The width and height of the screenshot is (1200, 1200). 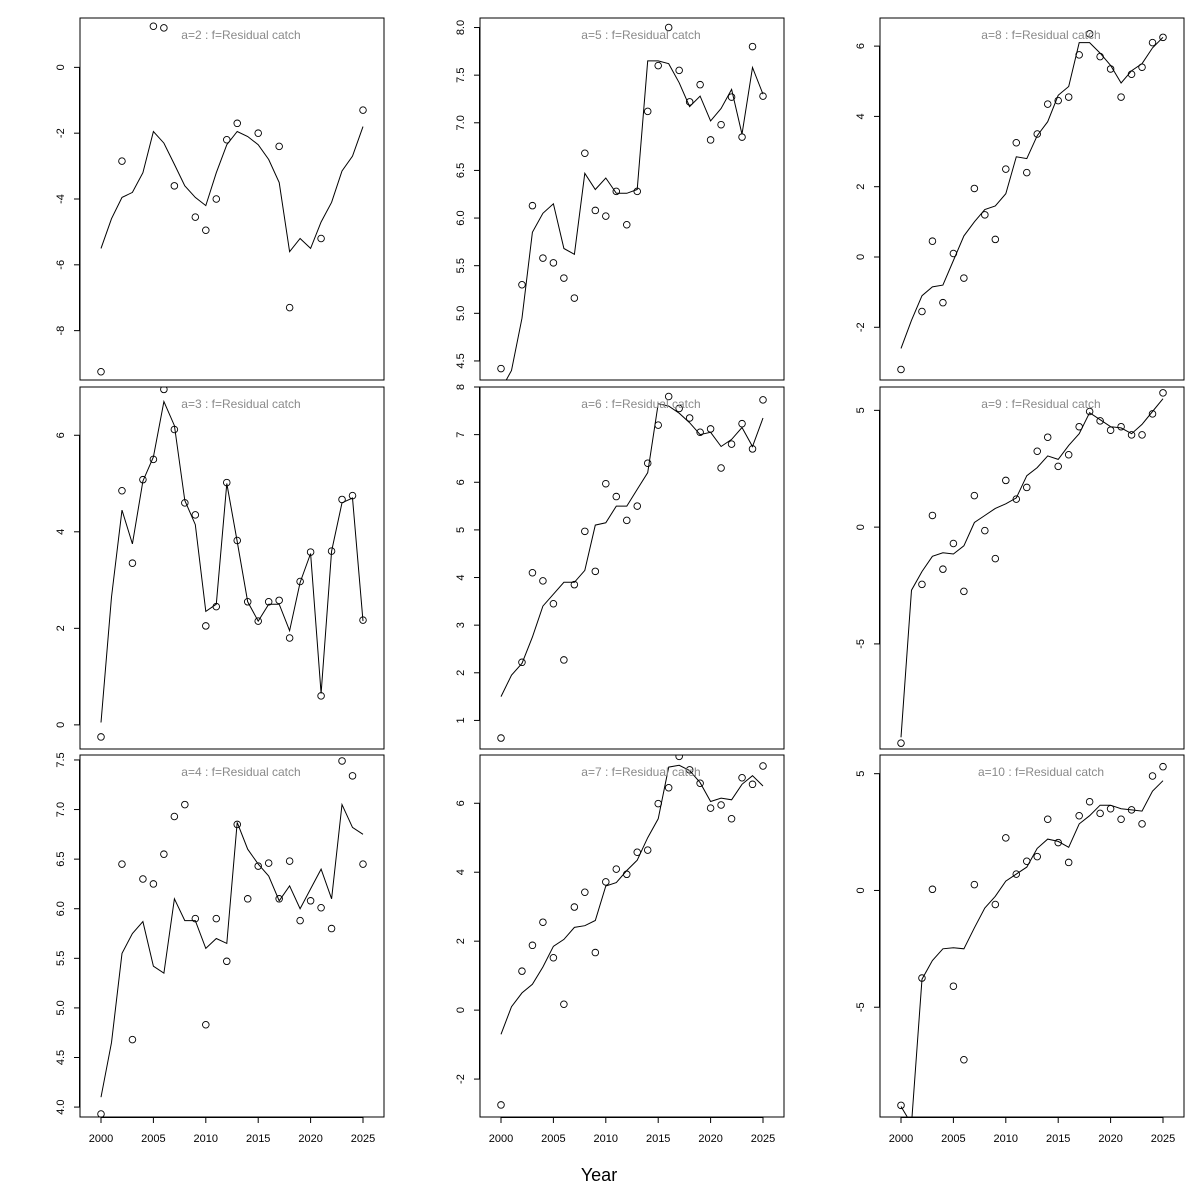 What do you see at coordinates (461, 625) in the screenshot?
I see `y-tick-label: 3` at bounding box center [461, 625].